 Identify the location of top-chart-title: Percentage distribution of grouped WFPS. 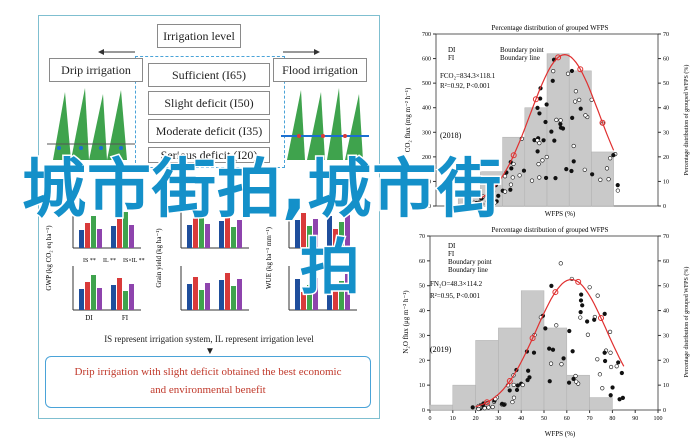
(550, 28).